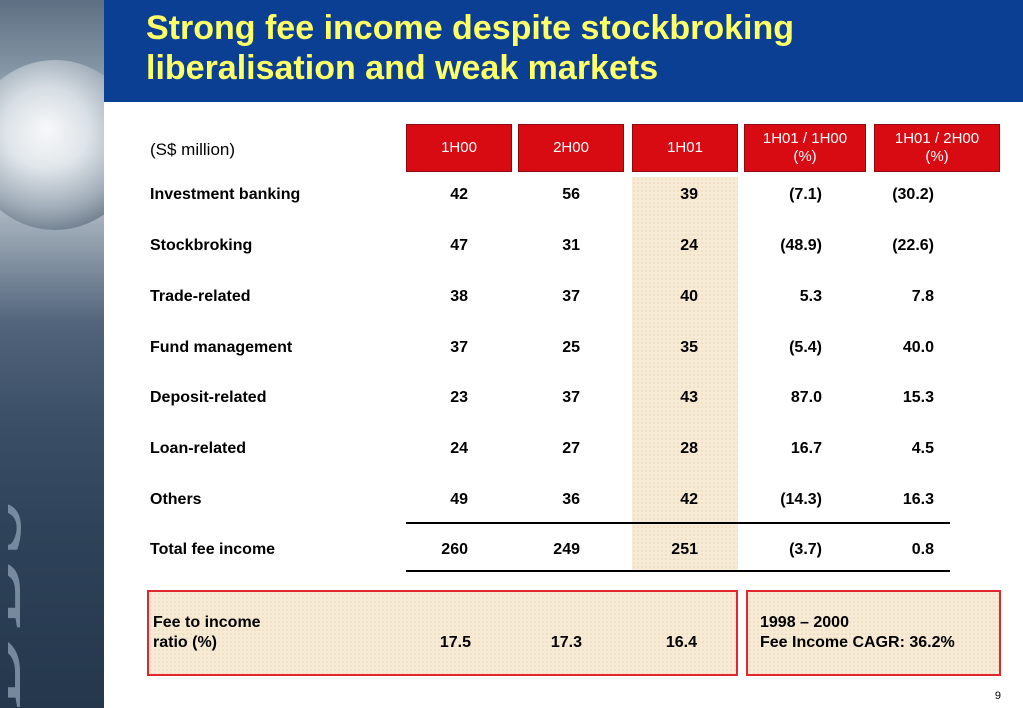 This screenshot has width=1023, height=708. I want to click on row-label: Loan-related, so click(198, 448).